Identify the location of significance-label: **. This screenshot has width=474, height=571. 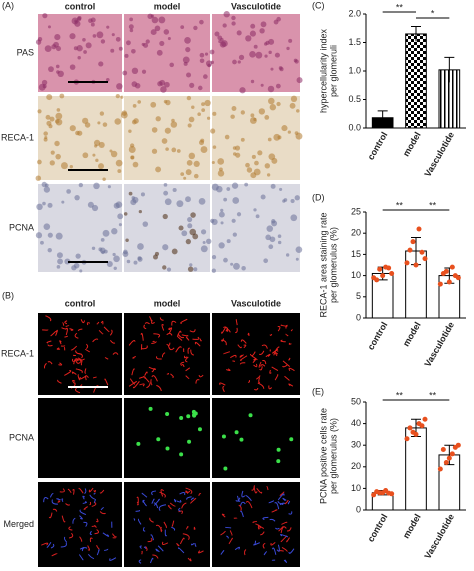
(433, 395).